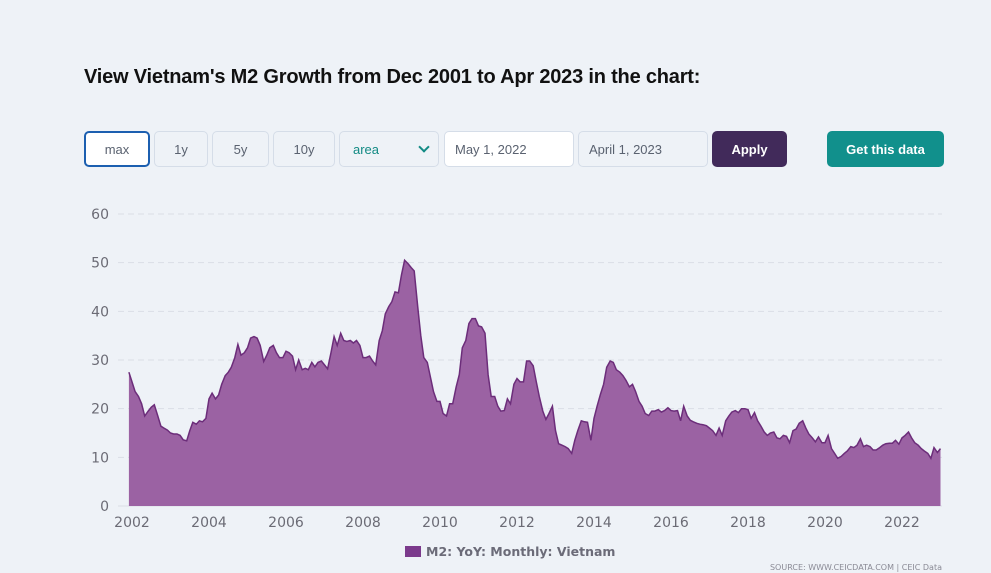 This screenshot has width=991, height=573. I want to click on x-tick-label: 2014, so click(594, 523).